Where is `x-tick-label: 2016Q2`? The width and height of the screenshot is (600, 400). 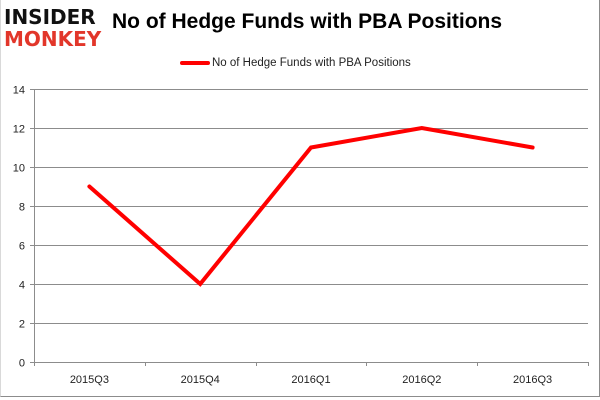
x-tick-label: 2016Q2 is located at coordinates (421, 380).